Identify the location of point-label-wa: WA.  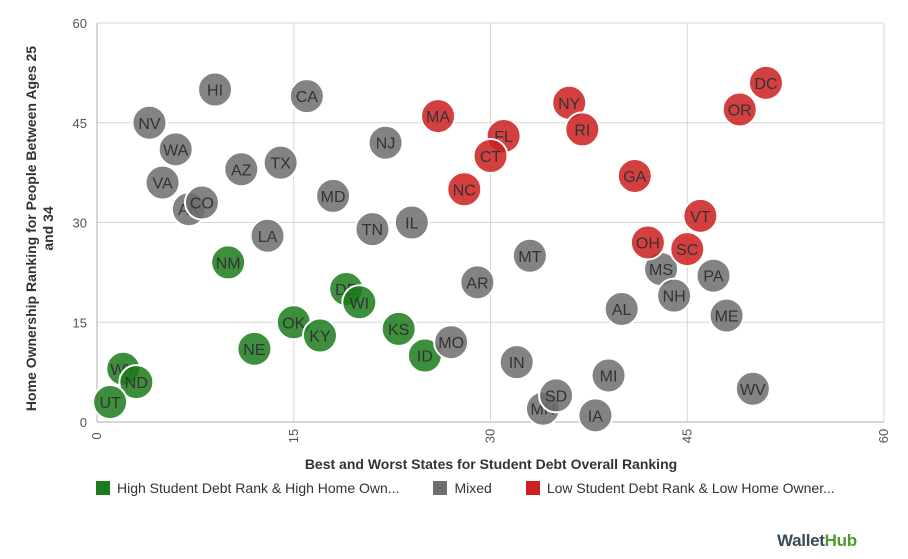
(176, 150).